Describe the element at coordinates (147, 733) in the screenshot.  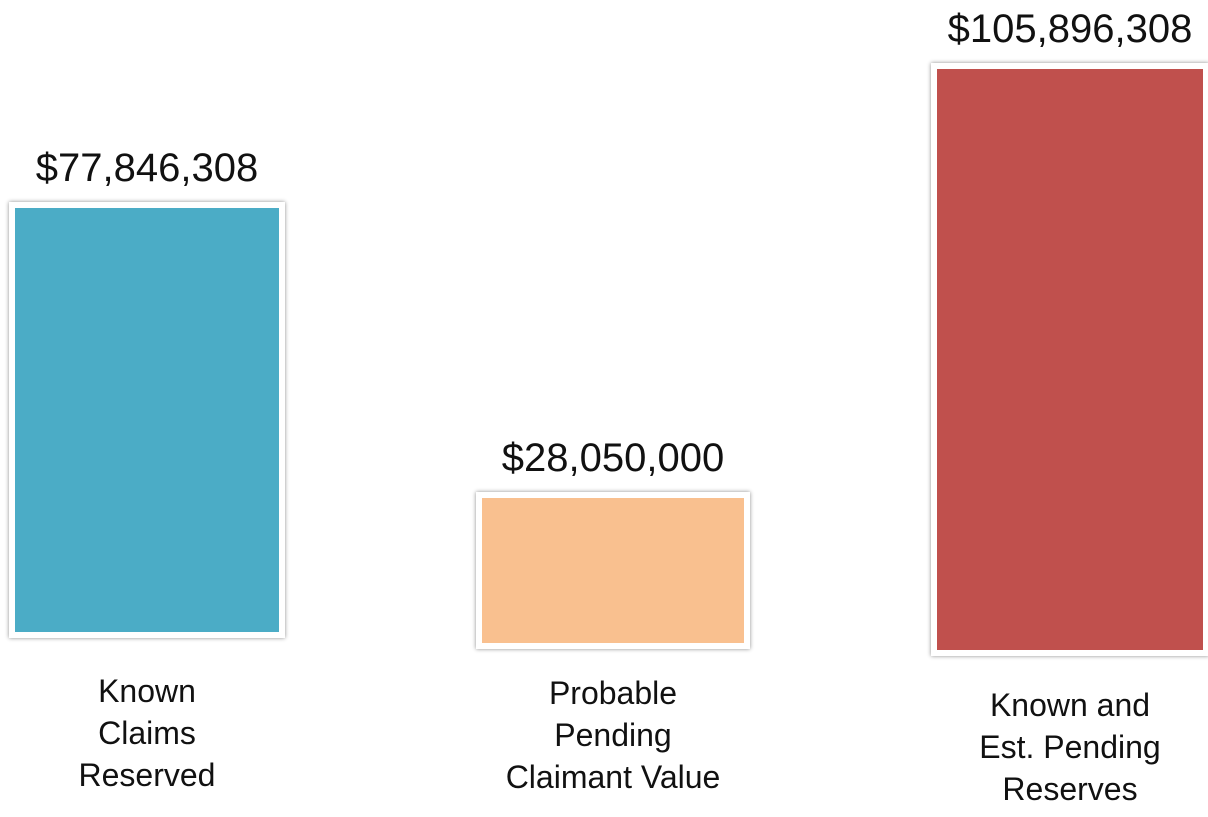
I see `category-label: Known Claims Reserved` at that location.